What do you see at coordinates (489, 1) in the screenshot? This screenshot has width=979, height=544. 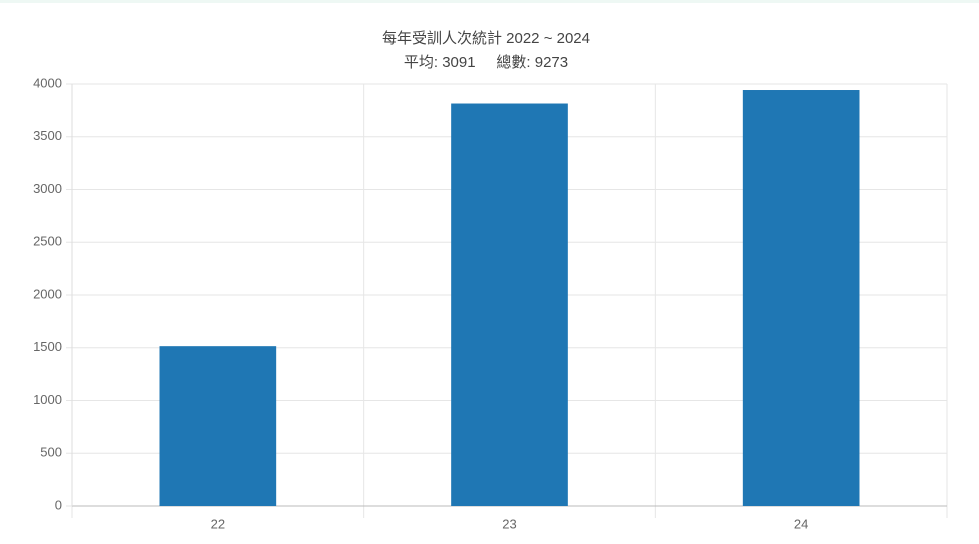 I see `top-strip` at bounding box center [489, 1].